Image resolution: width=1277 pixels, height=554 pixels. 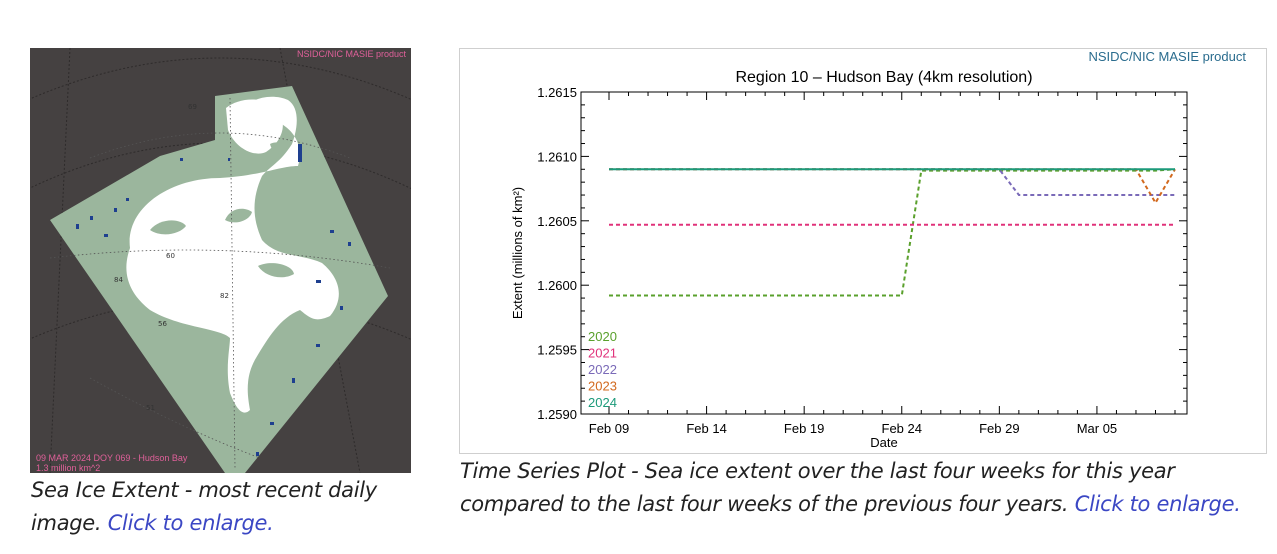 What do you see at coordinates (609, 428) in the screenshot?
I see `x-tick-label: Feb 09` at bounding box center [609, 428].